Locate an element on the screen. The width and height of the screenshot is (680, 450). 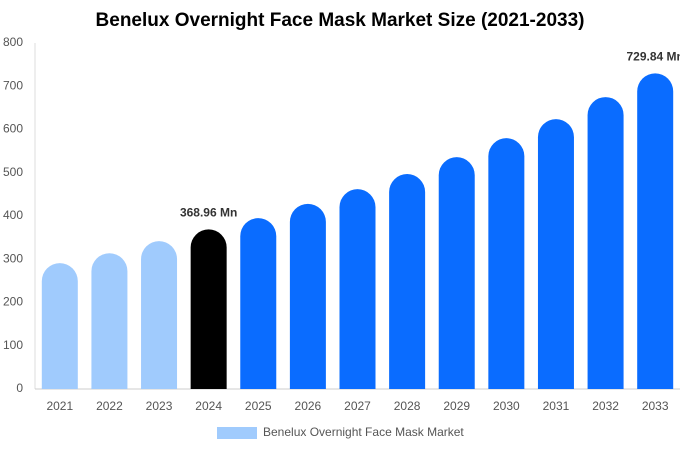
x-tick-label: 2032 is located at coordinates (605, 406).